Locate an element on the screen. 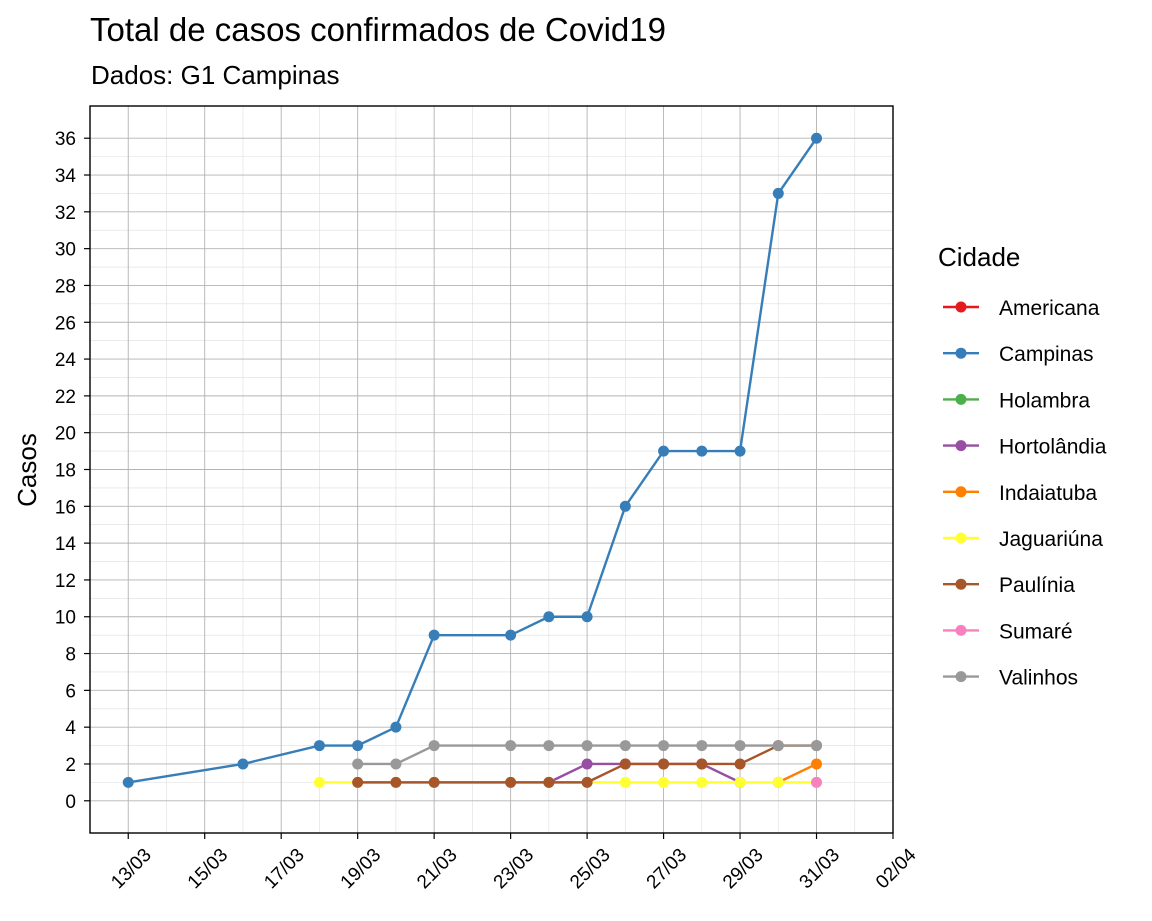 The image size is (1152, 921). legend-item-sumare: Sumaré is located at coordinates (1008, 631).